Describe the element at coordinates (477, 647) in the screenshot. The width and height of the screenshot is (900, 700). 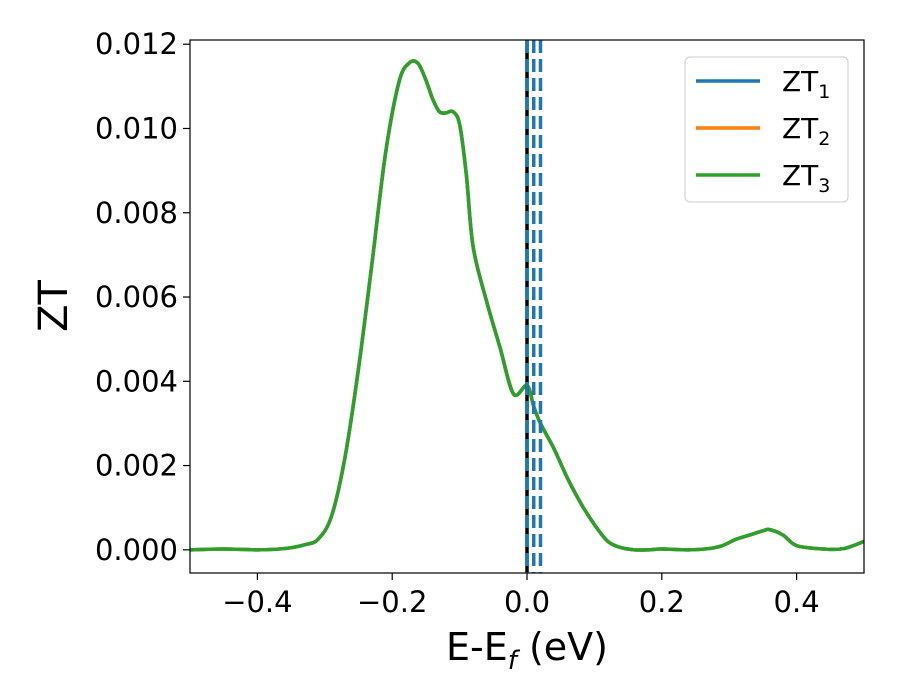
I see `x-axis-label-main: E-E` at that location.